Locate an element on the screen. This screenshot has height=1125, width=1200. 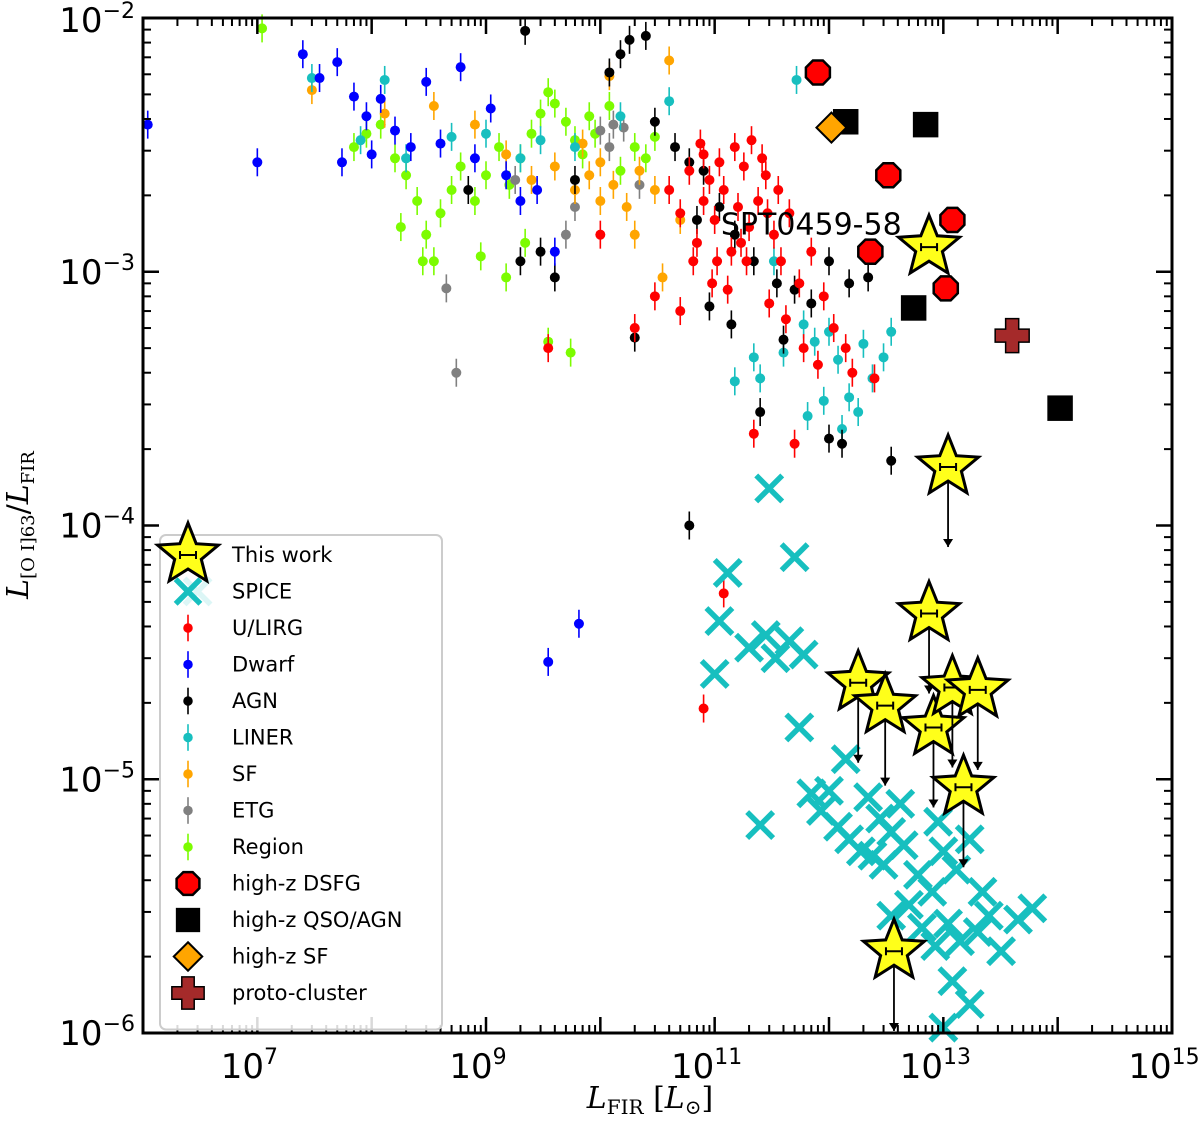
series-high-z-qso-agn is located at coordinates (952, 265).